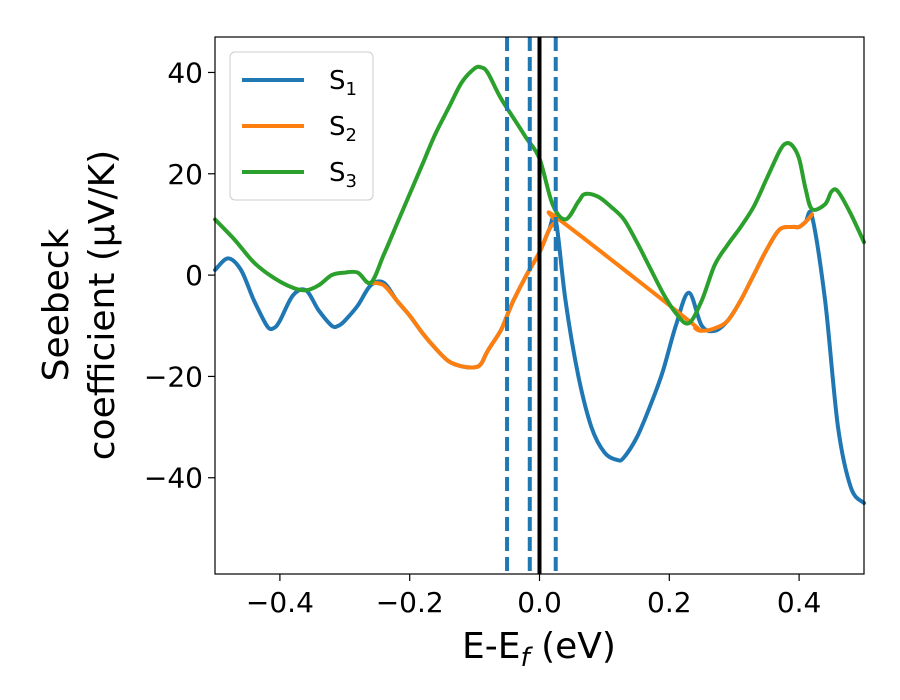  Describe the element at coordinates (573, 646) in the screenshot. I see `x-axis-label-unit: (eV)` at that location.